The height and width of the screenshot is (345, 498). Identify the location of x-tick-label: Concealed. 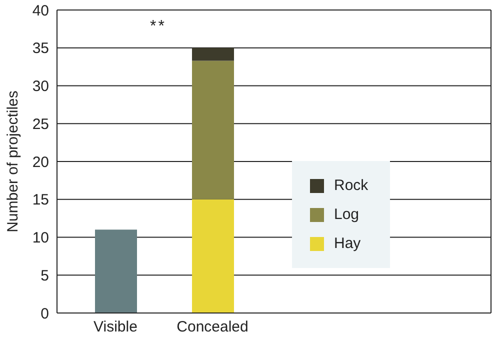
(212, 327).